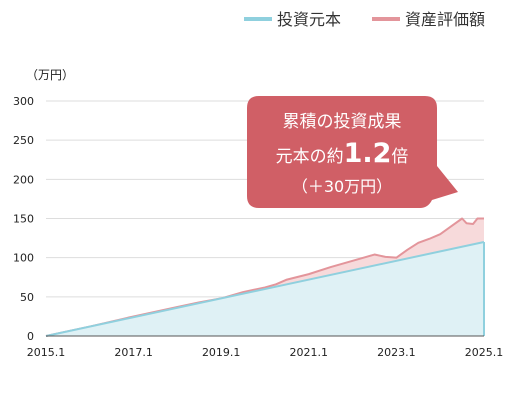 Image resolution: width=517 pixels, height=412 pixels. What do you see at coordinates (445, 19) in the screenshot?
I see `legend-label-value: 資産評価額` at bounding box center [445, 19].